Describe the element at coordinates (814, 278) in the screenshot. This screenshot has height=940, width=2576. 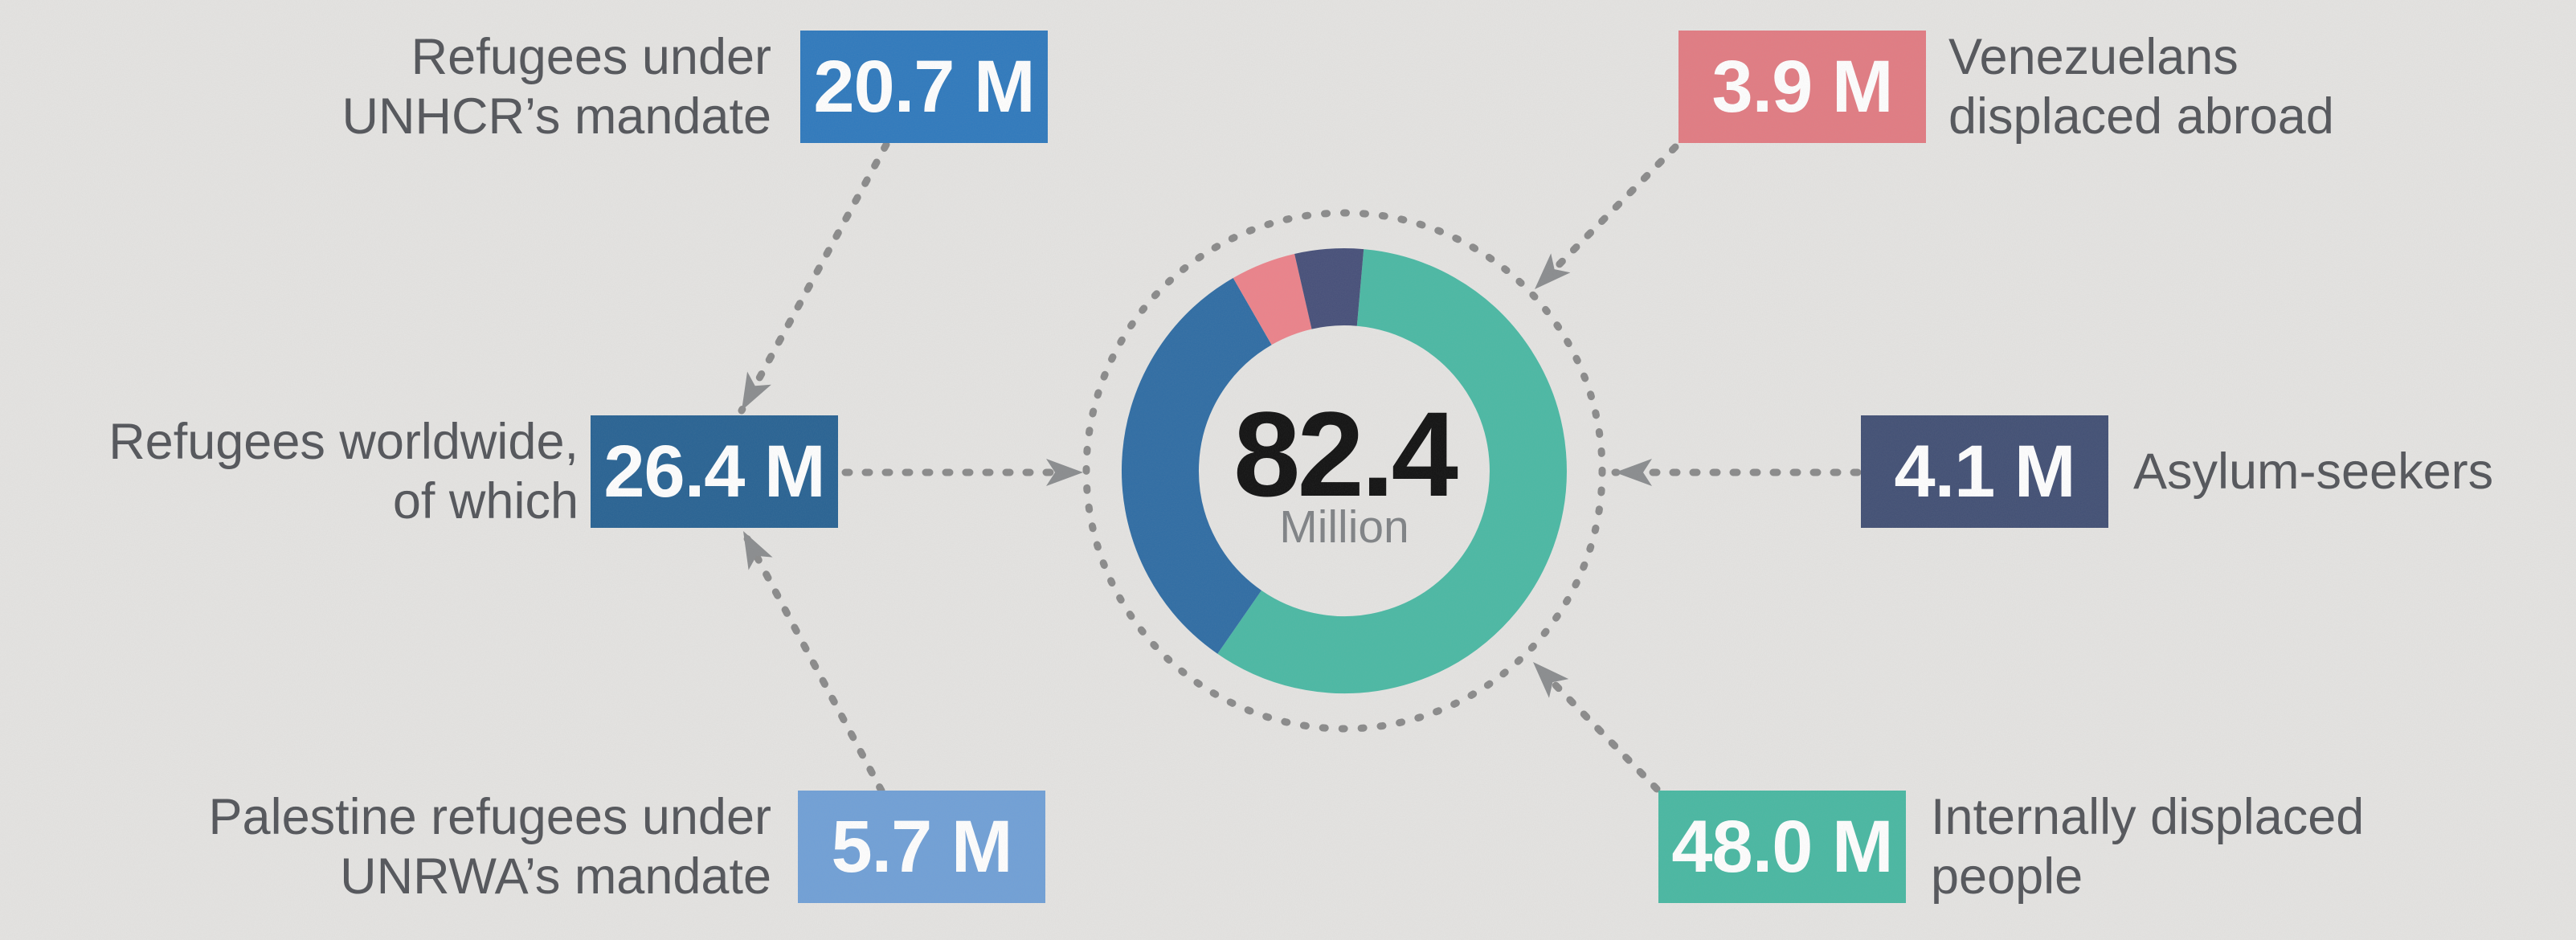
I see `connector-unhcr-to-worldwide` at that location.